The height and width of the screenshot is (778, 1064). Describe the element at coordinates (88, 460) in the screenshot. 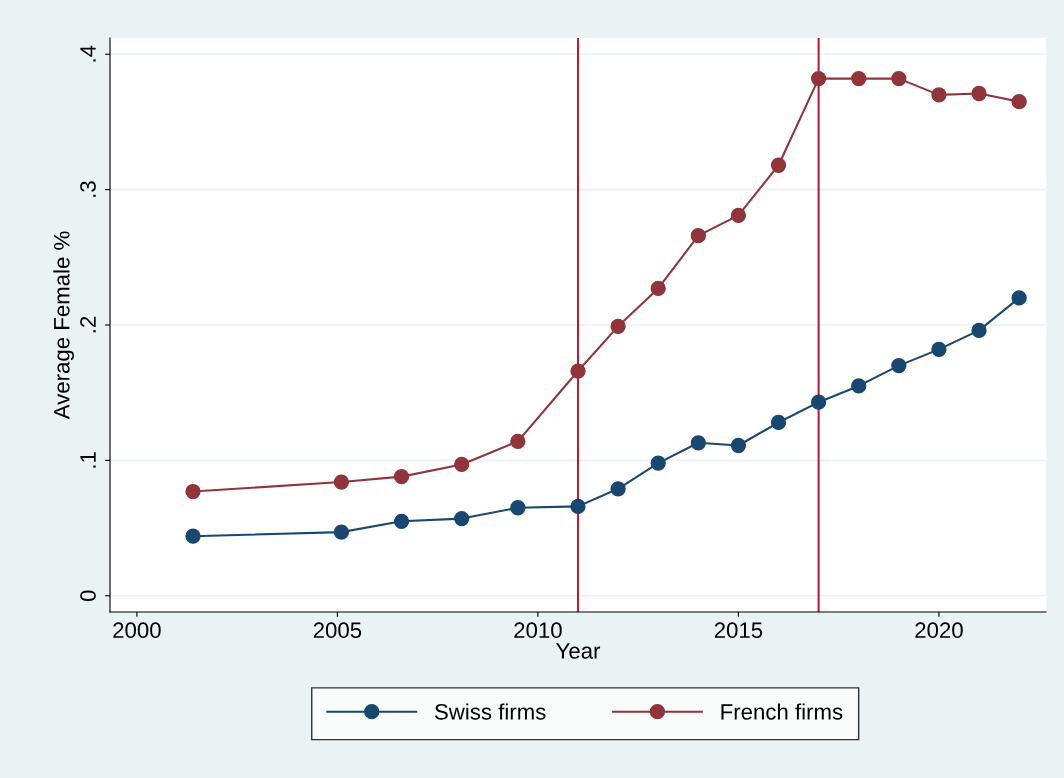

I see `y-tick-label: .1` at that location.